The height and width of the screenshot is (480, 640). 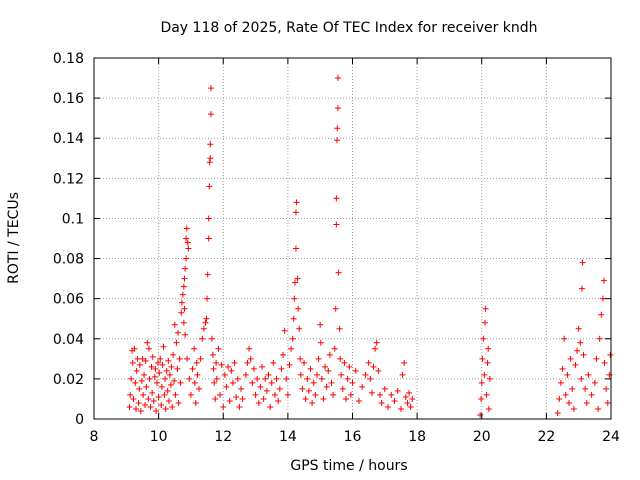 I want to click on y-tick-label: 0.02, so click(x=68, y=380).